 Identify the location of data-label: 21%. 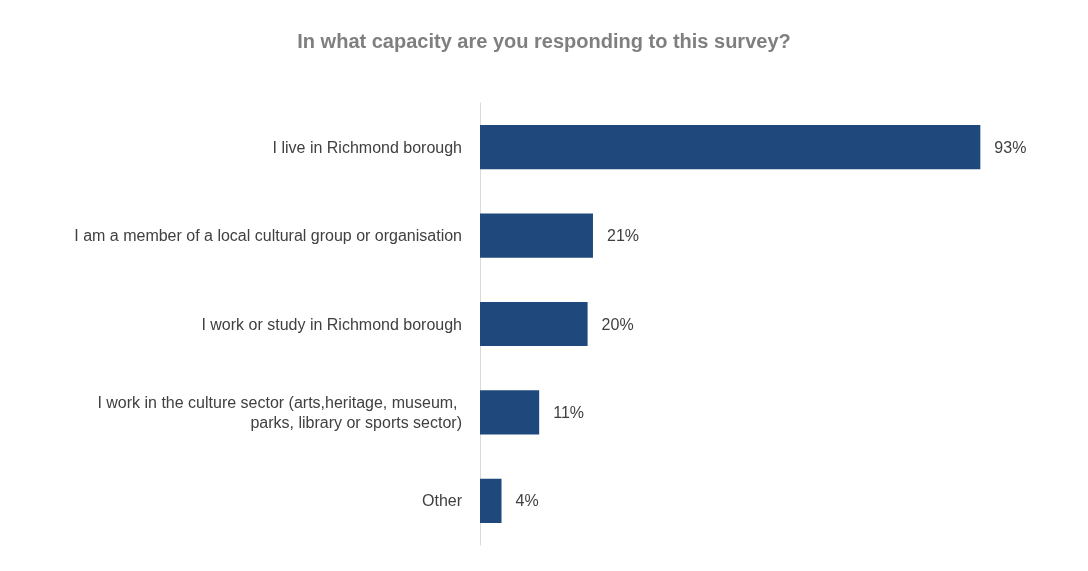
(623, 236).